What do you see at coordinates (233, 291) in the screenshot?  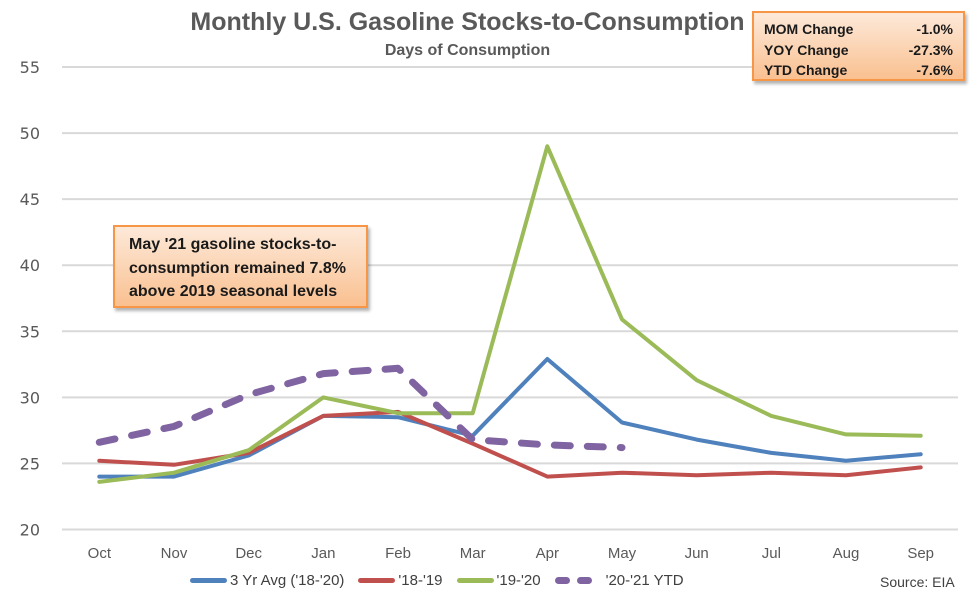 I see `note-line: above 2019 seasonal levels` at bounding box center [233, 291].